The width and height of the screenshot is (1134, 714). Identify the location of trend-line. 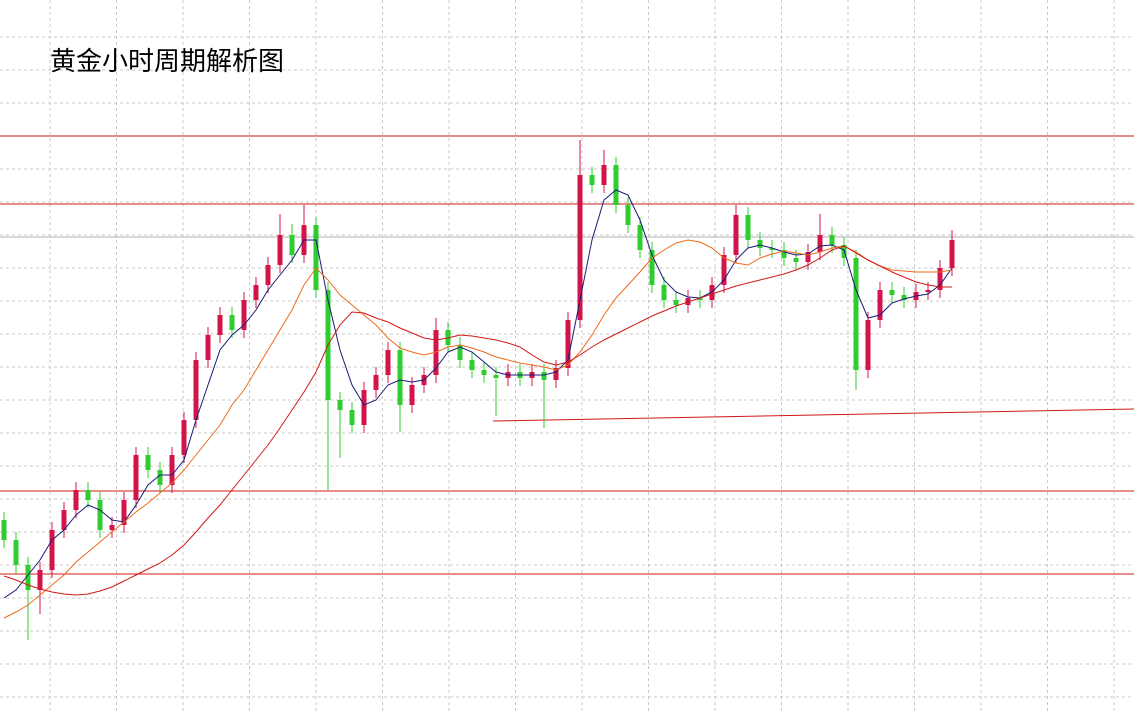
(813, 415).